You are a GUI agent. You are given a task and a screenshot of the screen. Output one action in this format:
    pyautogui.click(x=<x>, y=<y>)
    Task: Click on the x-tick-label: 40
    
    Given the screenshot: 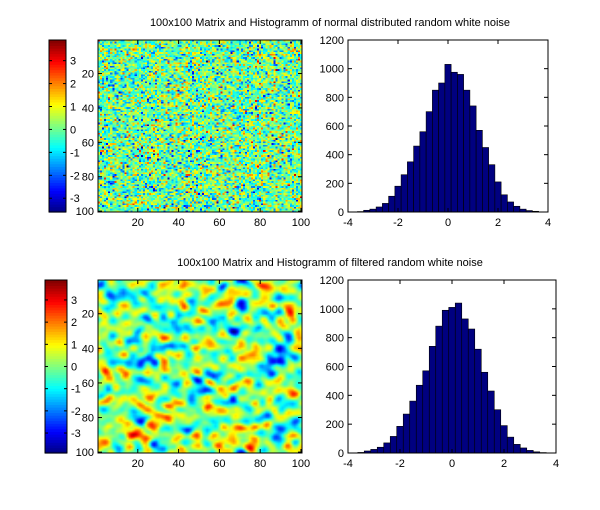 What is the action you would take?
    pyautogui.click(x=178, y=223)
    